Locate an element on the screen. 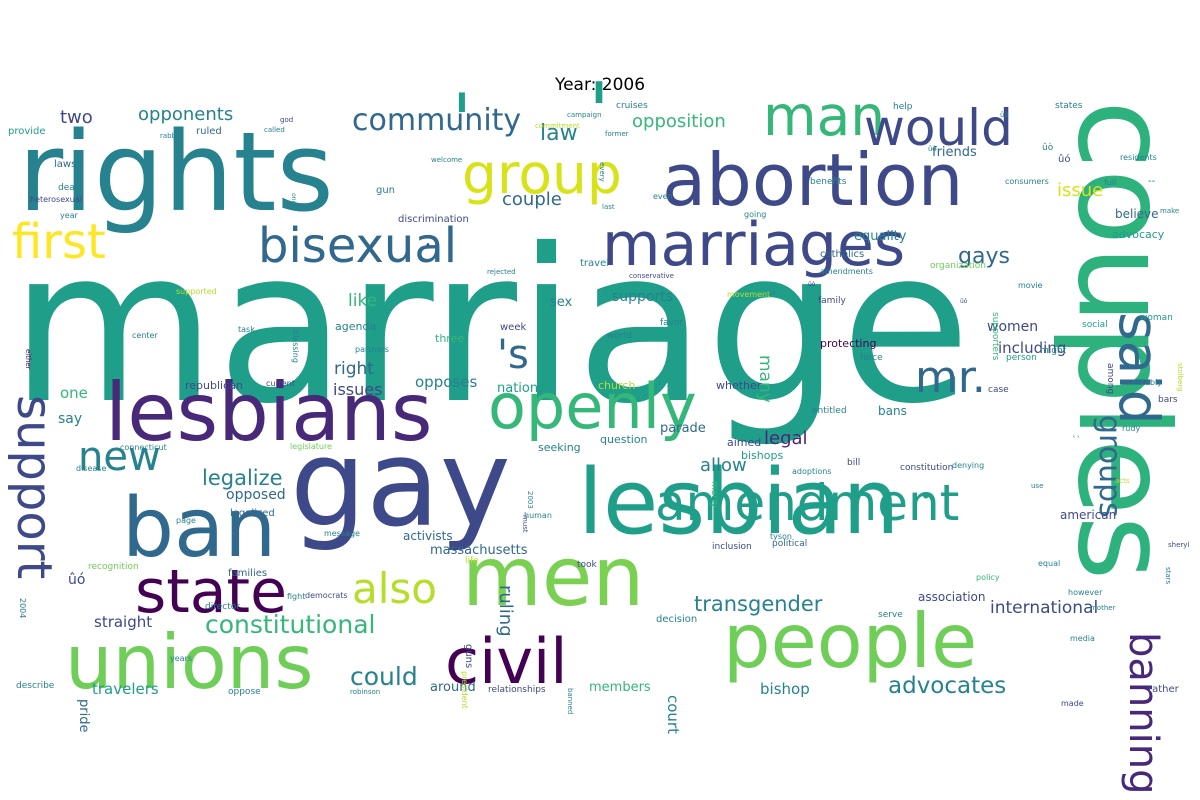 The height and width of the screenshot is (800, 1200). cloud-word: decision is located at coordinates (676, 619).